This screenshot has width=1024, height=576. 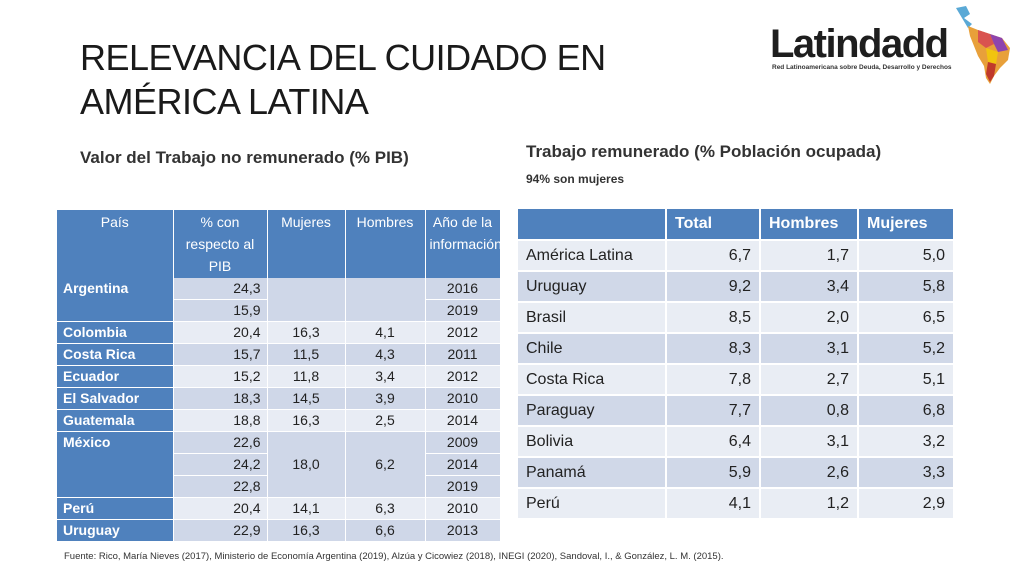 I want to click on table-row: 22,8 2019, so click(x=279, y=486).